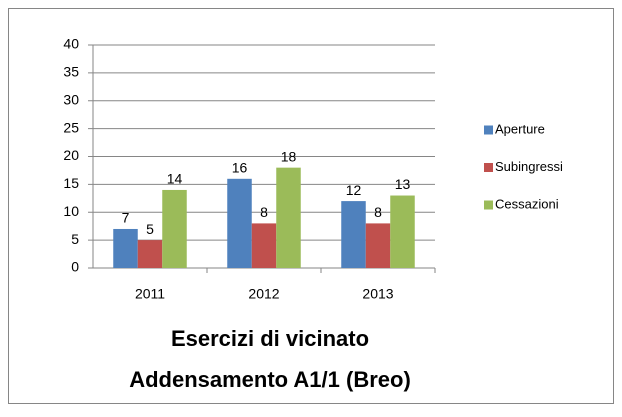 The width and height of the screenshot is (622, 417). Describe the element at coordinates (529, 166) in the screenshot. I see `legend-label: Subingressi` at that location.